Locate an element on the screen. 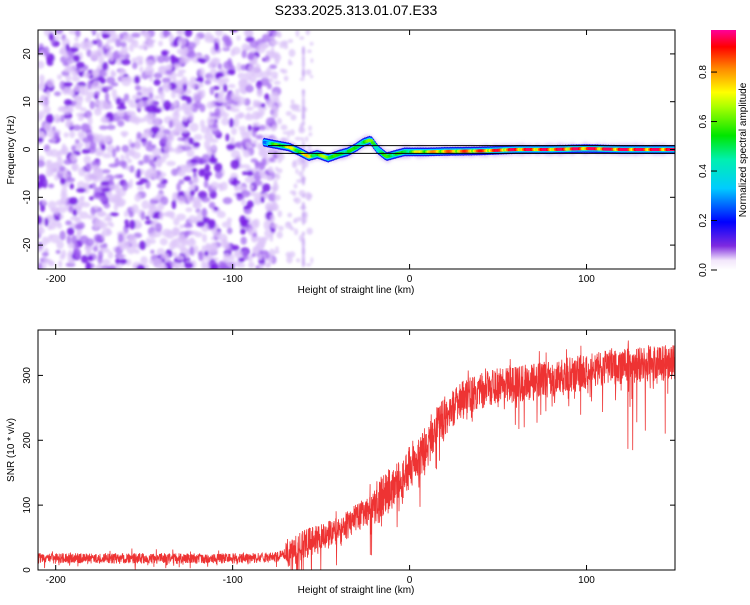 This screenshot has height=605, width=750. x-tick-label: 100 is located at coordinates (586, 279).